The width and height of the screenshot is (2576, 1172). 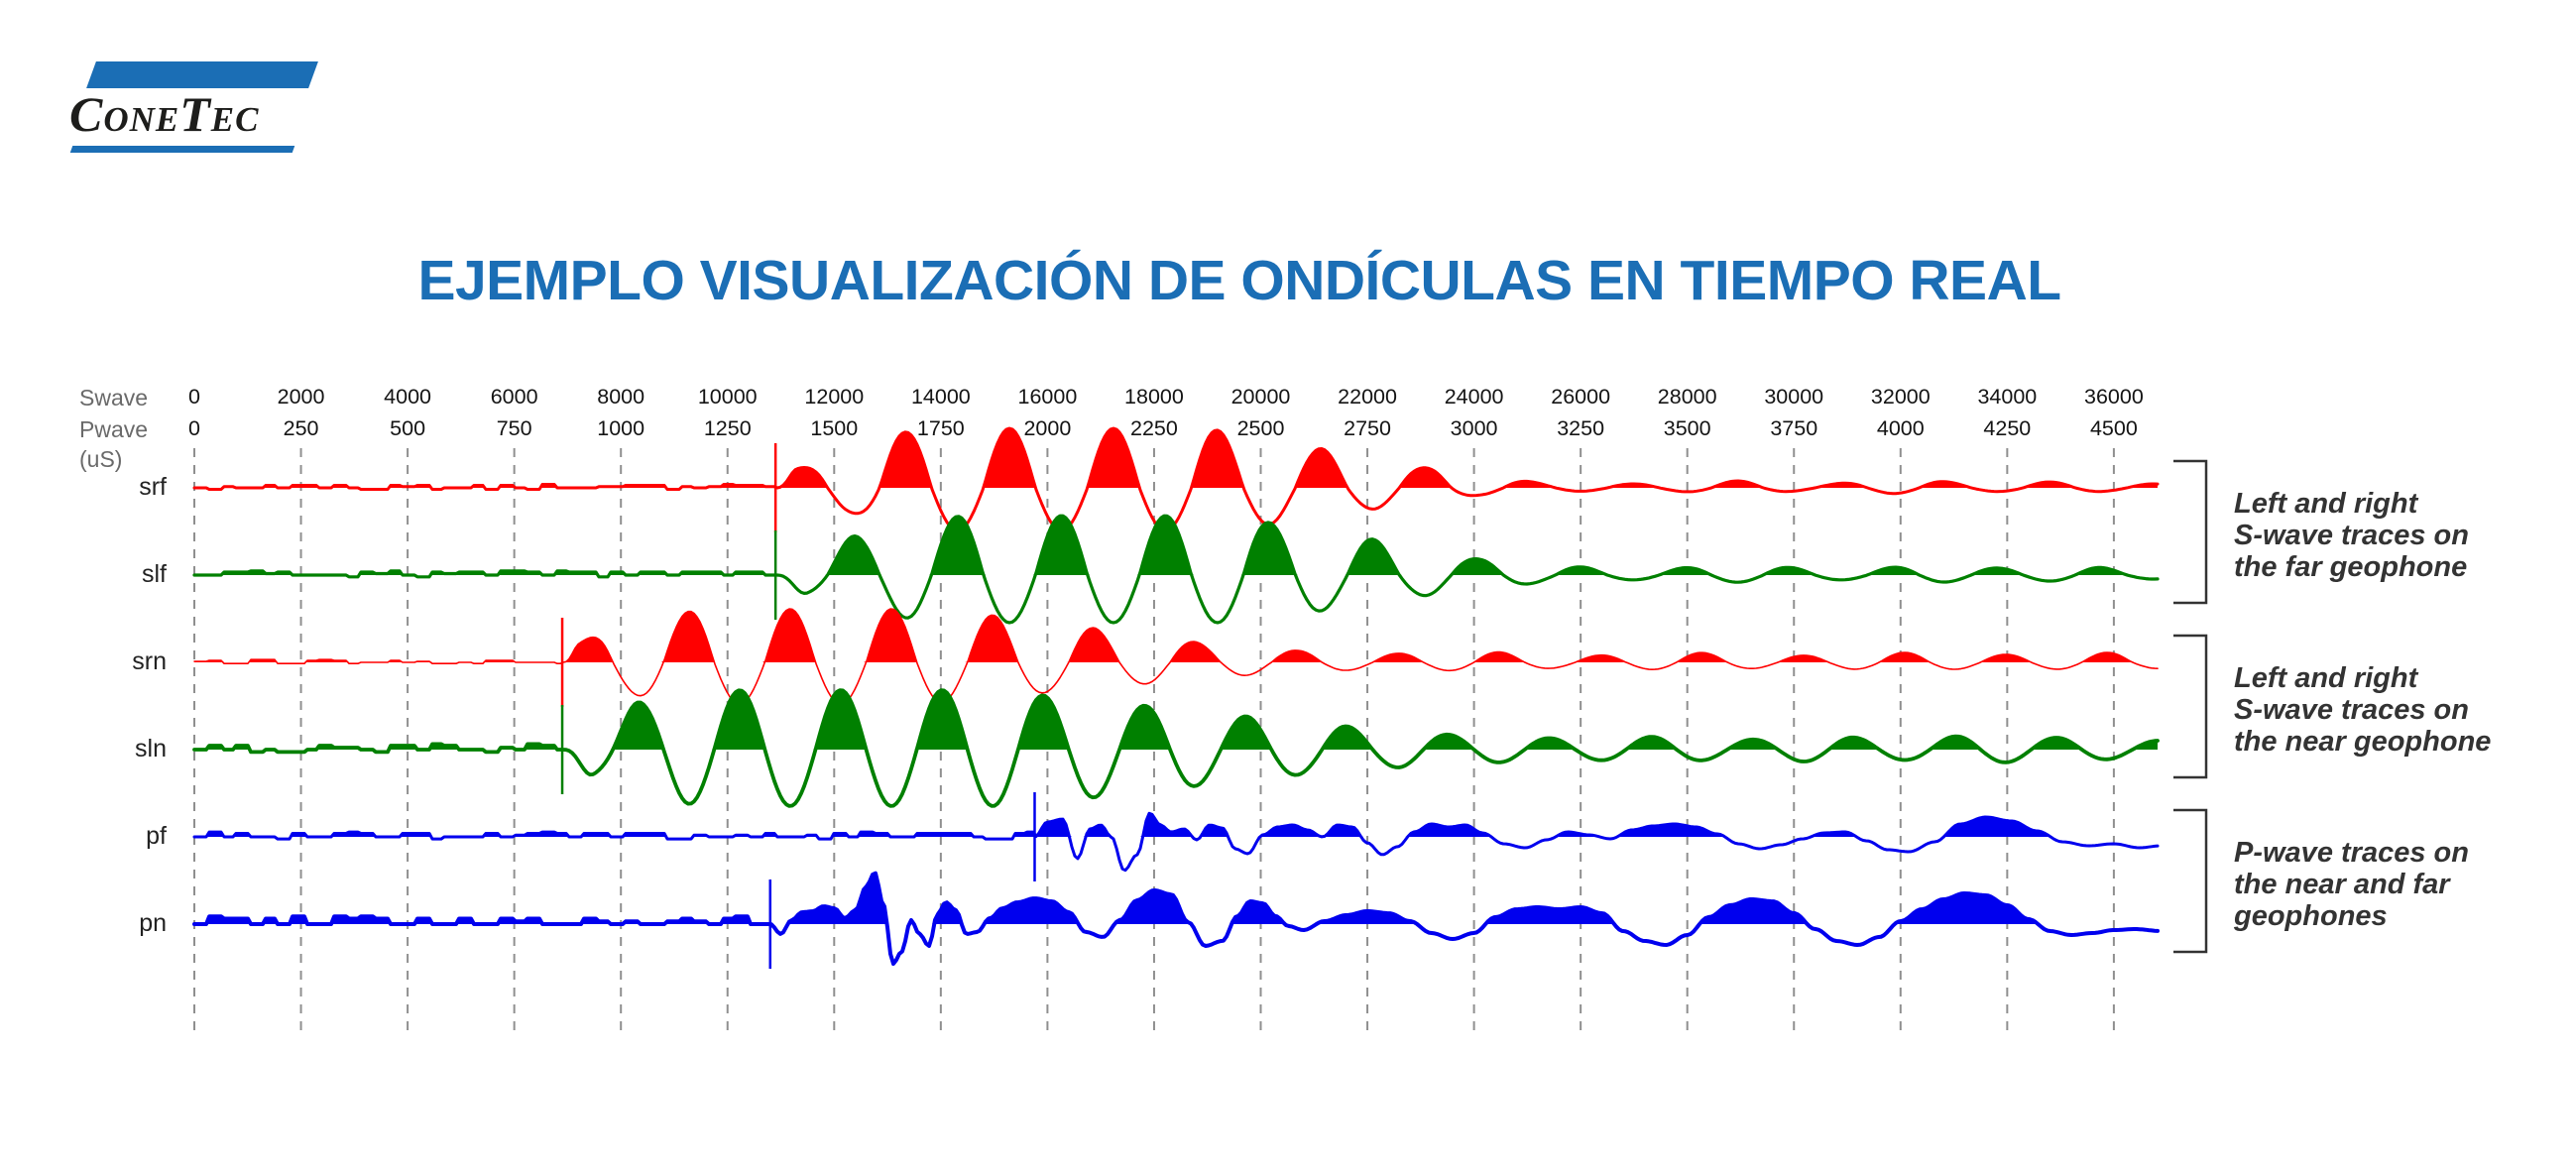 I want to click on trace-slf-line, so click(x=1176, y=570).